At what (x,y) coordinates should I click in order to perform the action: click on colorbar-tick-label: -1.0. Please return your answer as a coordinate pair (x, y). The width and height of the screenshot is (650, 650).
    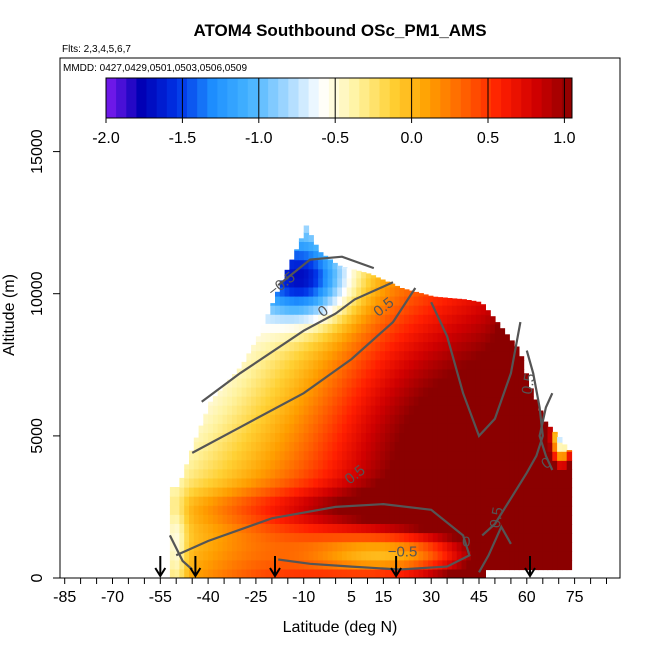
    Looking at the image, I should click on (259, 138).